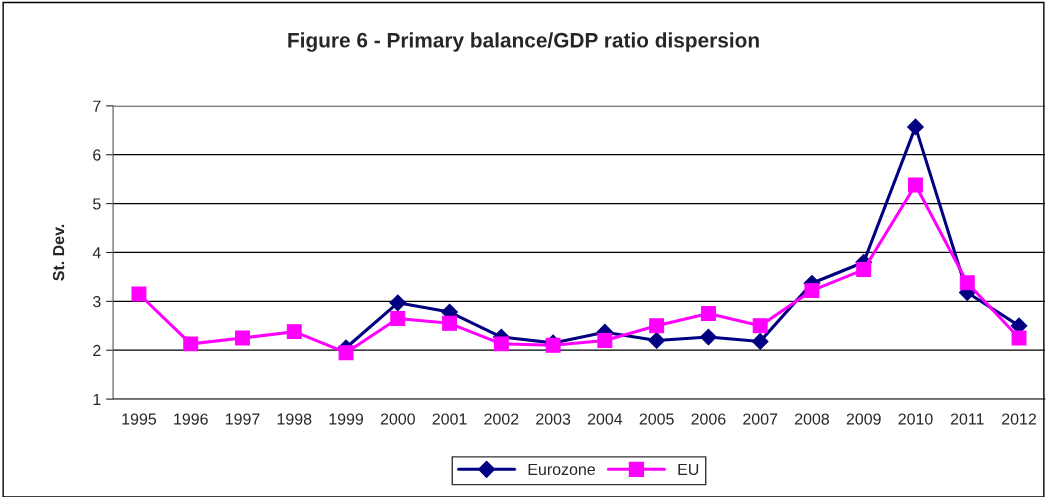  What do you see at coordinates (1019, 419) in the screenshot?
I see `x-tick-label: 2012` at bounding box center [1019, 419].